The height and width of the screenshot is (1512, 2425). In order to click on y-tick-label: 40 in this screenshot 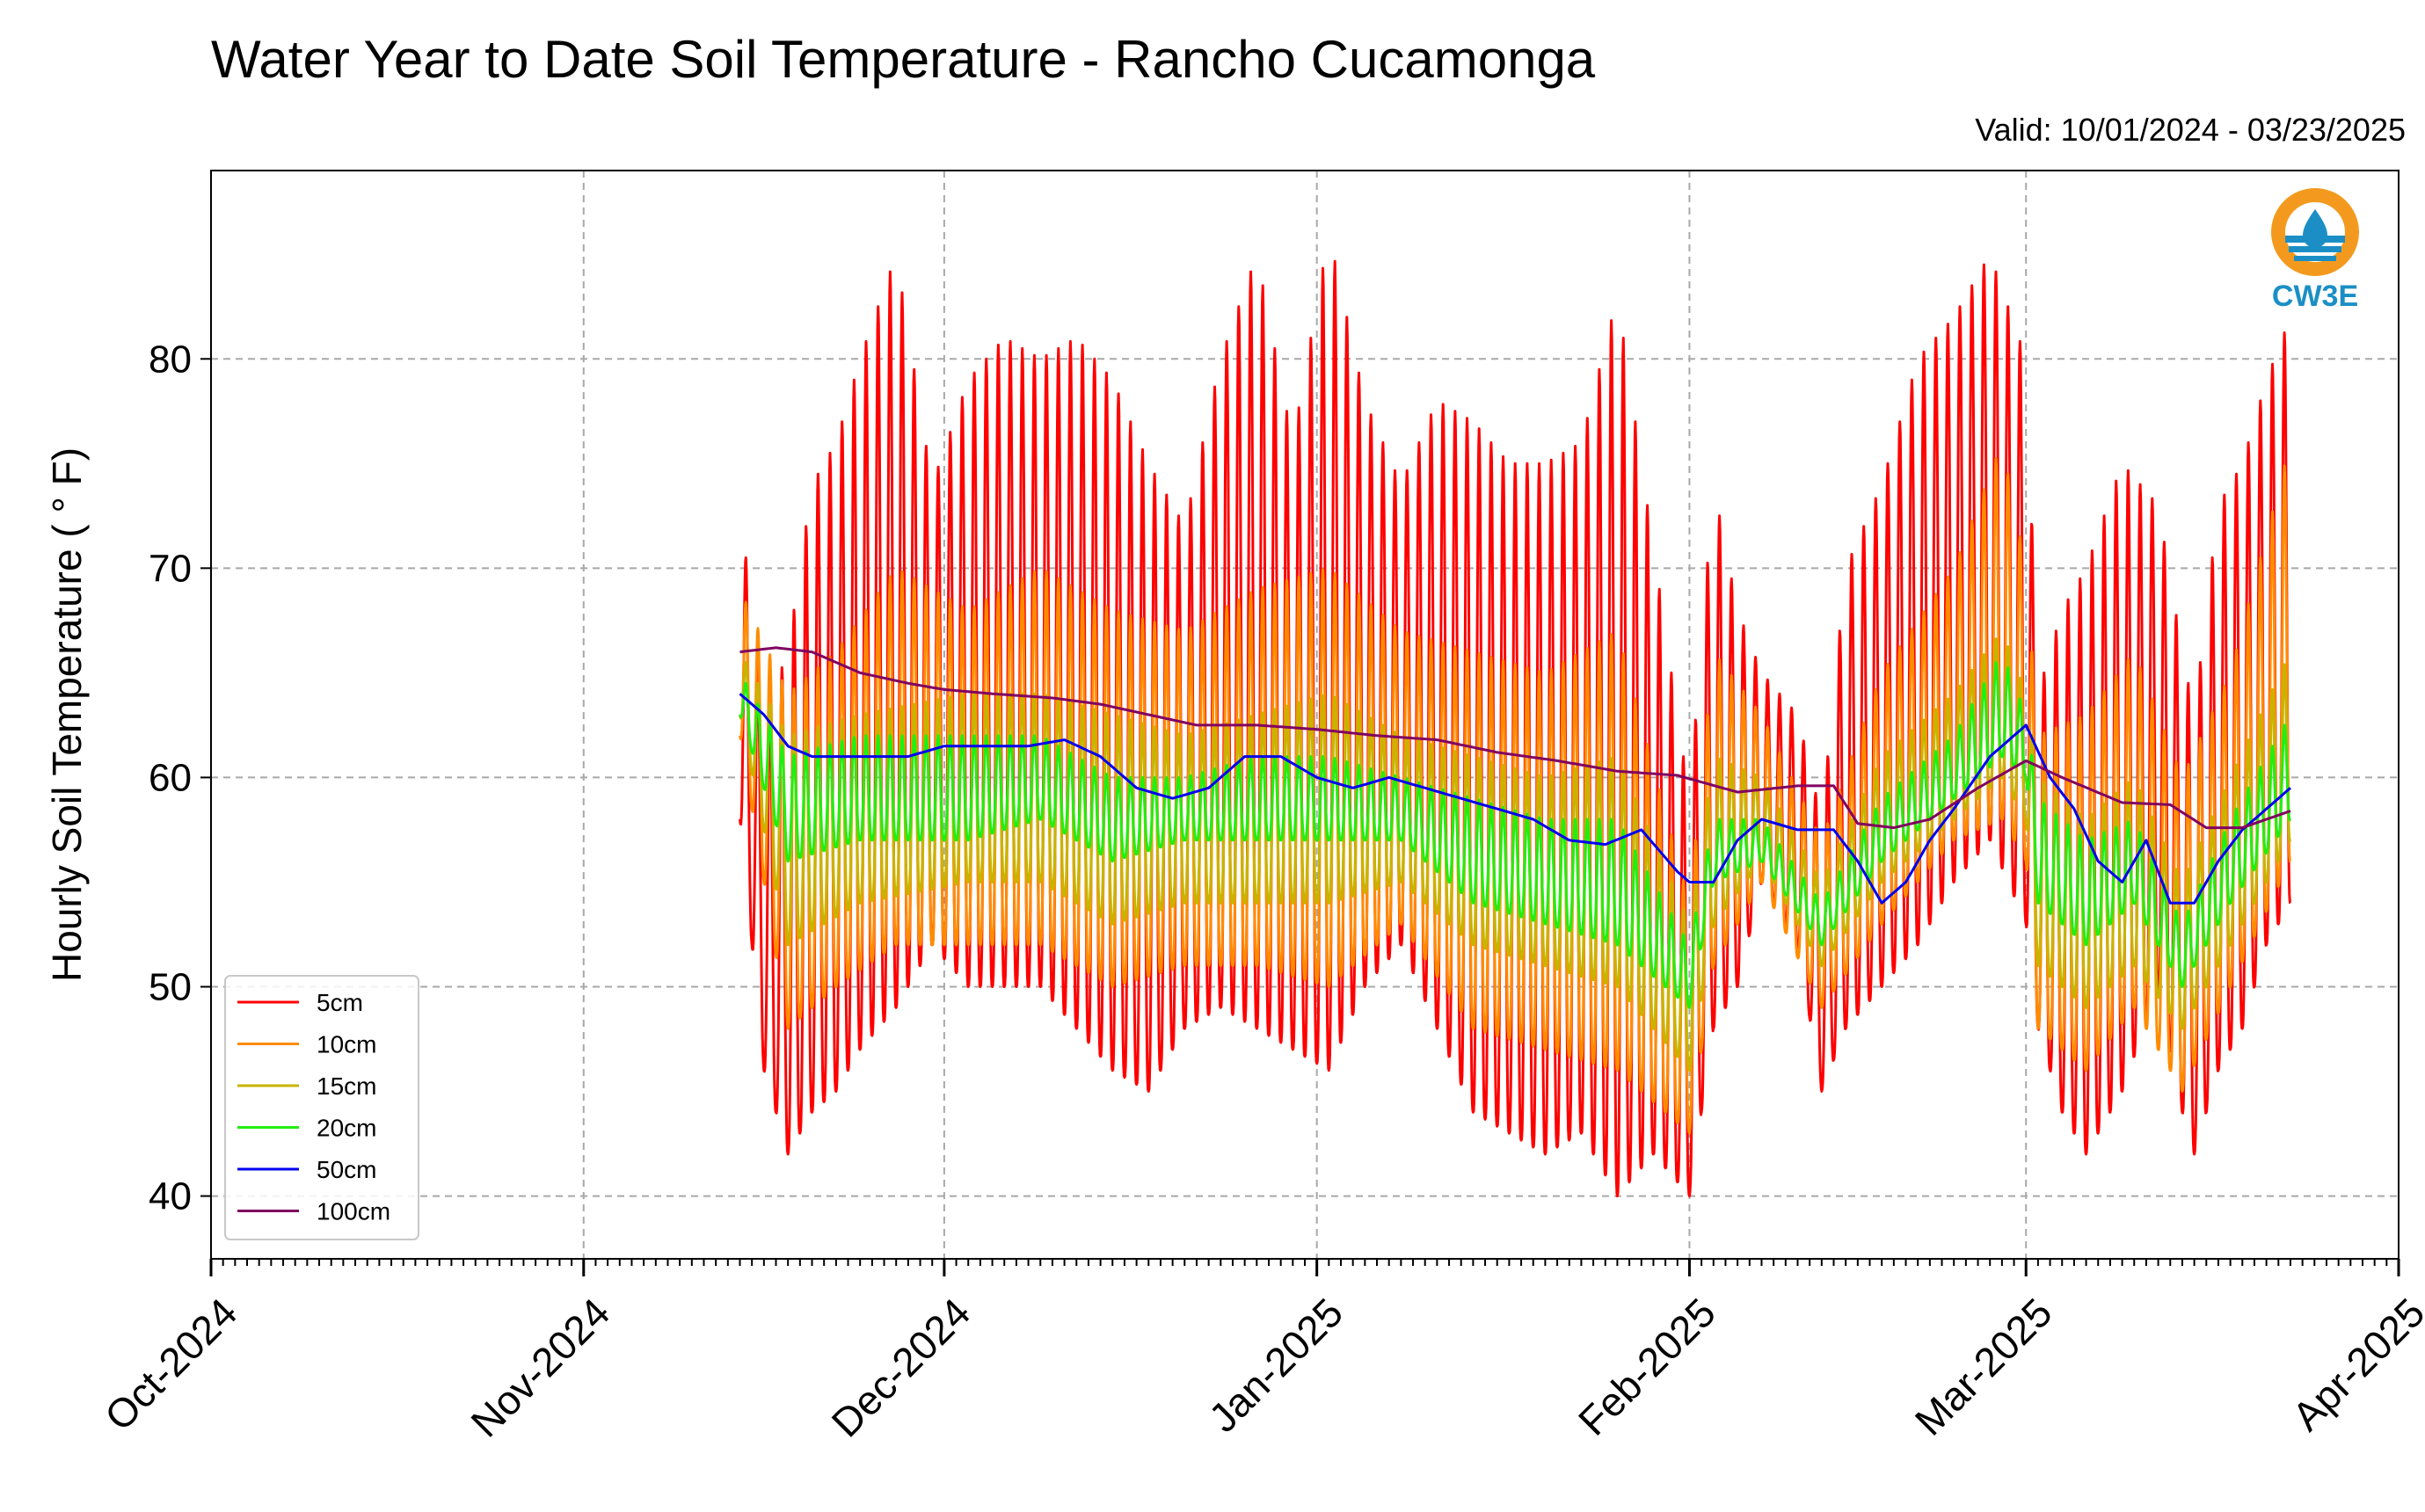, I will do `click(170, 1197)`.